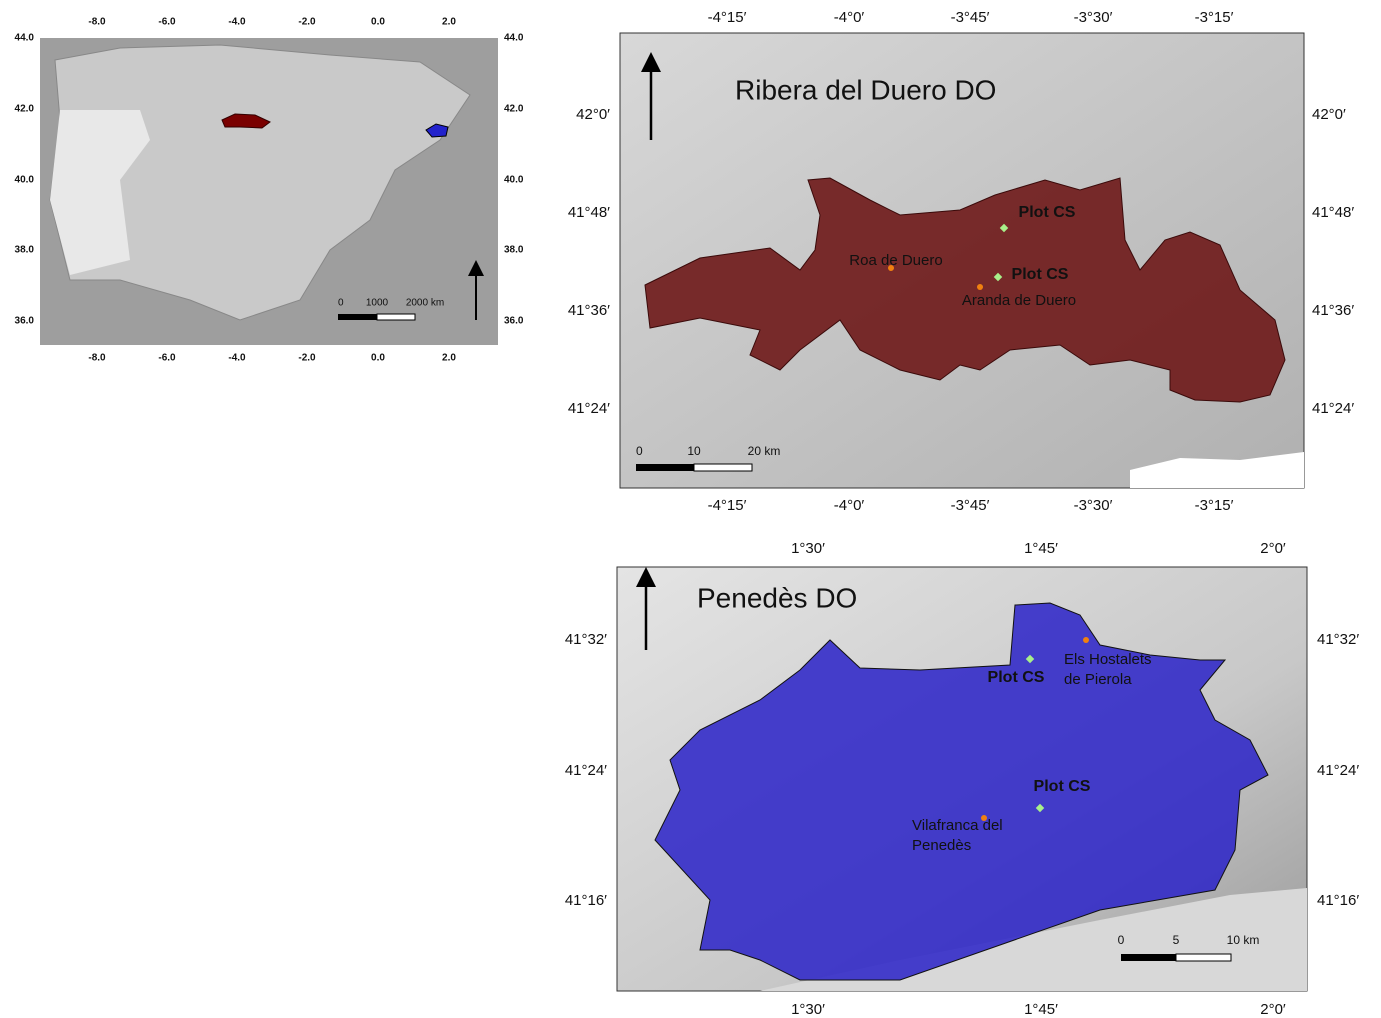 This screenshot has height=1018, width=1381. Describe the element at coordinates (1217, 470) in the screenshot. I see `ribera-corner` at that location.